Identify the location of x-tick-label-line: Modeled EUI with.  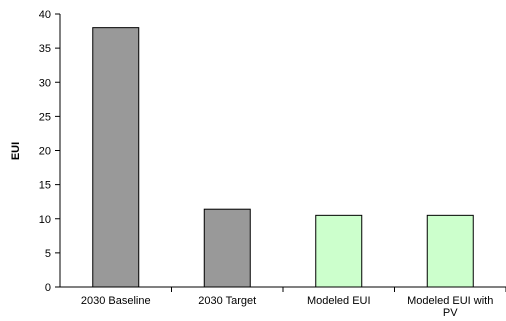
(450, 301).